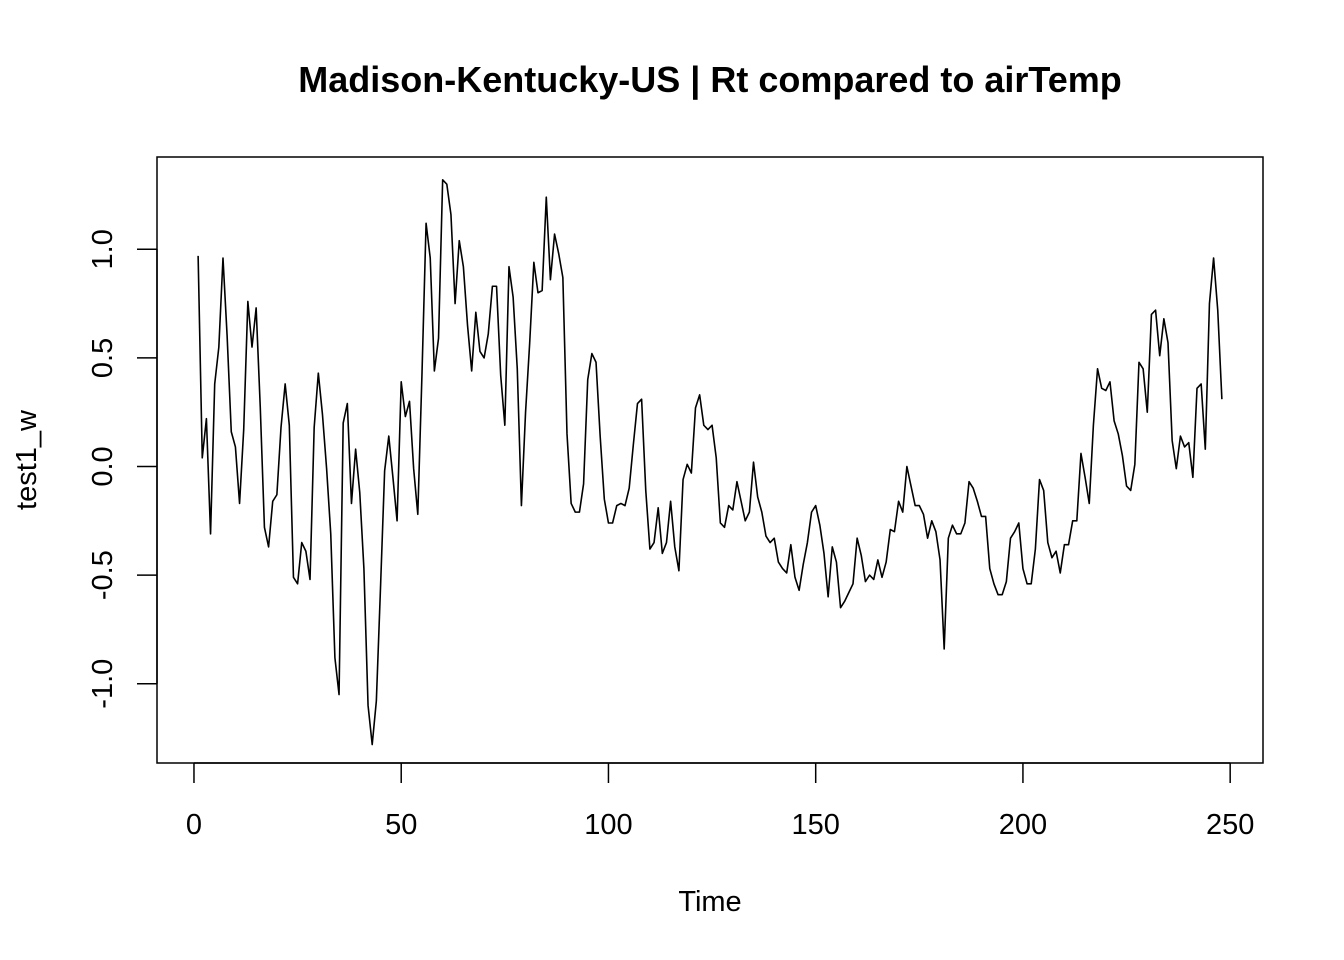 This screenshot has width=1344, height=960. I want to click on x-tick-label: 150, so click(815, 825).